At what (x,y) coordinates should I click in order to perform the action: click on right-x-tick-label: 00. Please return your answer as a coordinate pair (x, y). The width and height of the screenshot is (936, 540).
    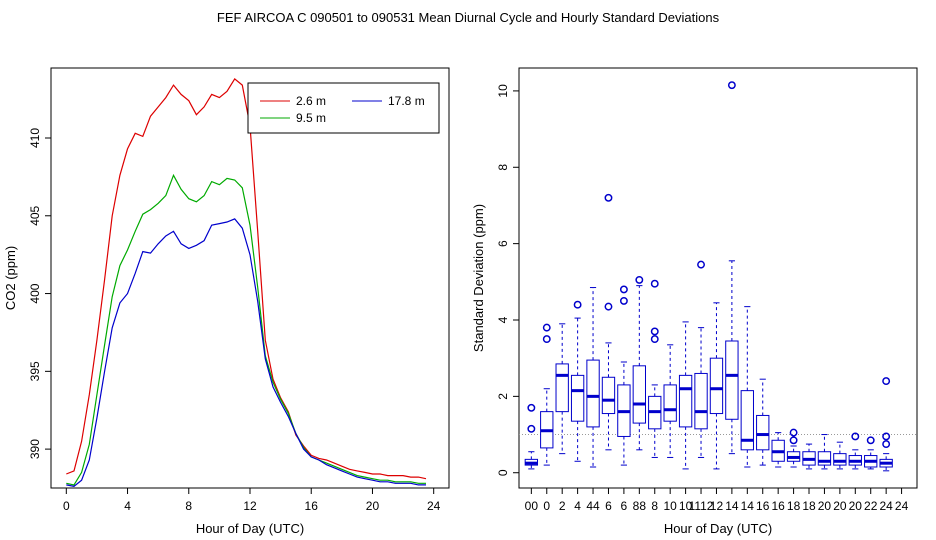
    Looking at the image, I should click on (532, 506).